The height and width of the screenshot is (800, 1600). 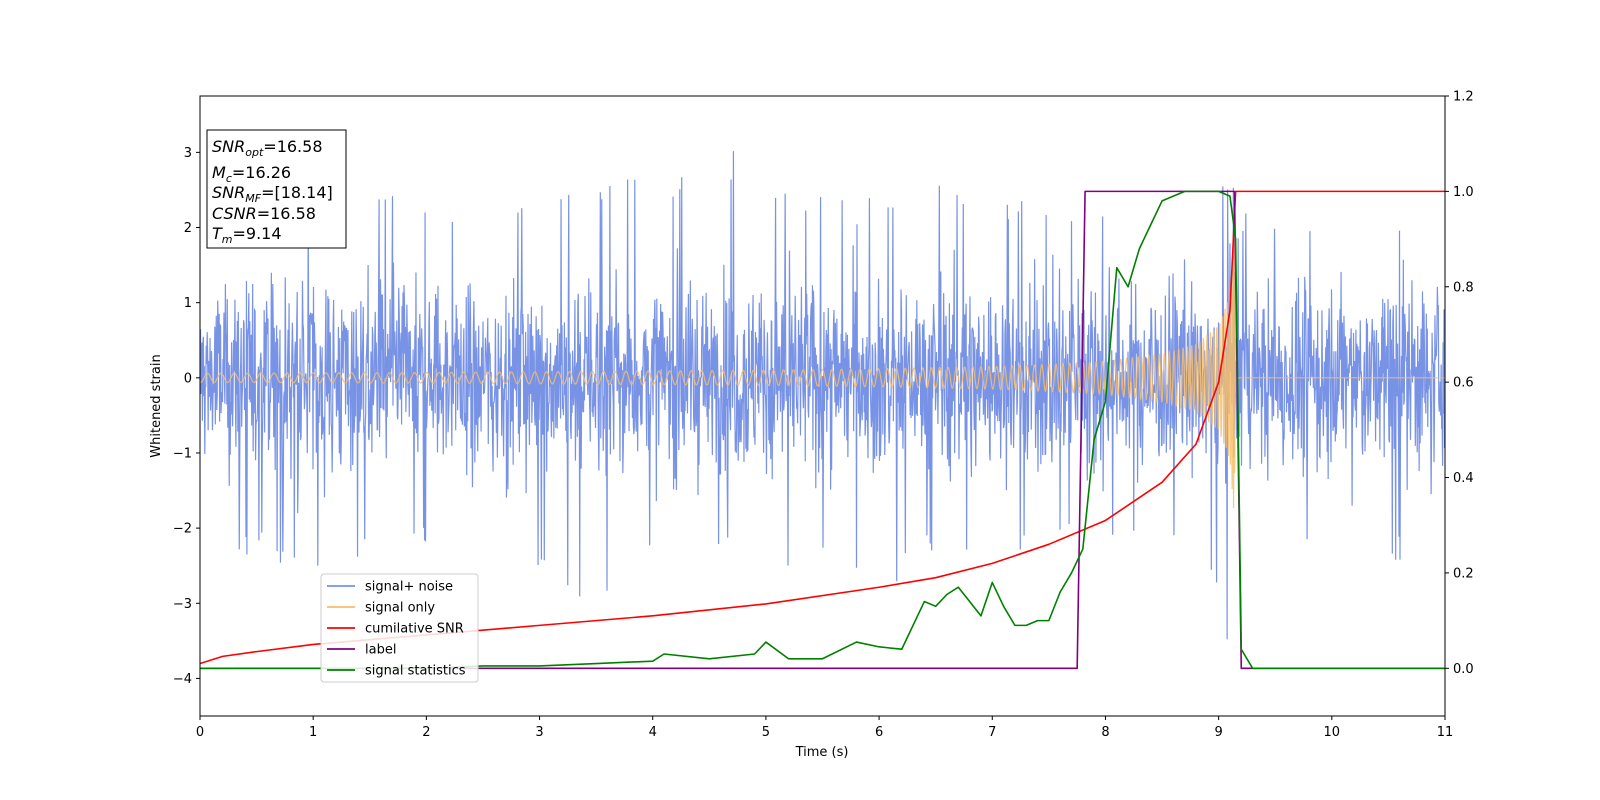 I want to click on x-tick-label: 11, so click(x=1445, y=732).